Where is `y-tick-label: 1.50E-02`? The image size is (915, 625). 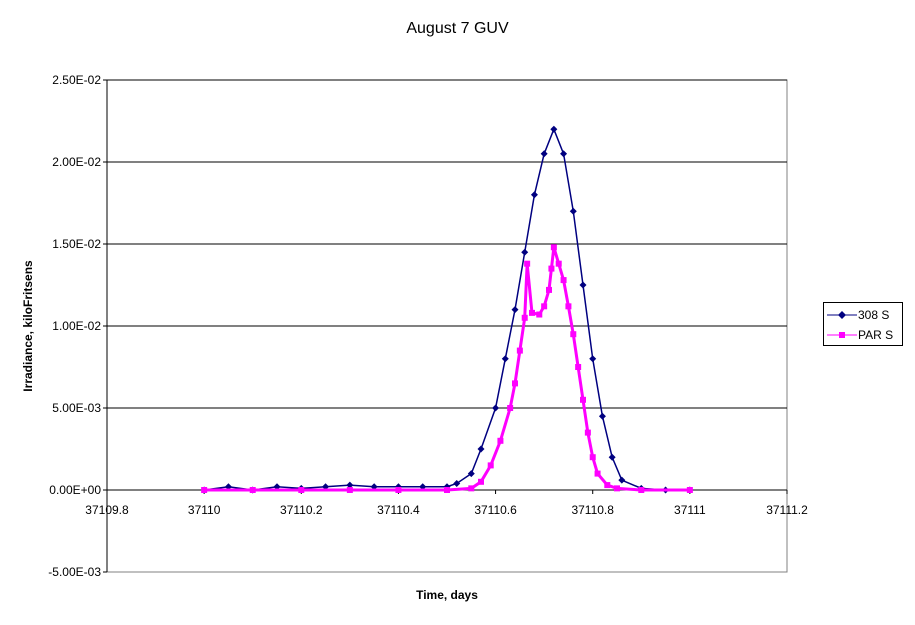
y-tick-label: 1.50E-02 is located at coordinates (76, 244).